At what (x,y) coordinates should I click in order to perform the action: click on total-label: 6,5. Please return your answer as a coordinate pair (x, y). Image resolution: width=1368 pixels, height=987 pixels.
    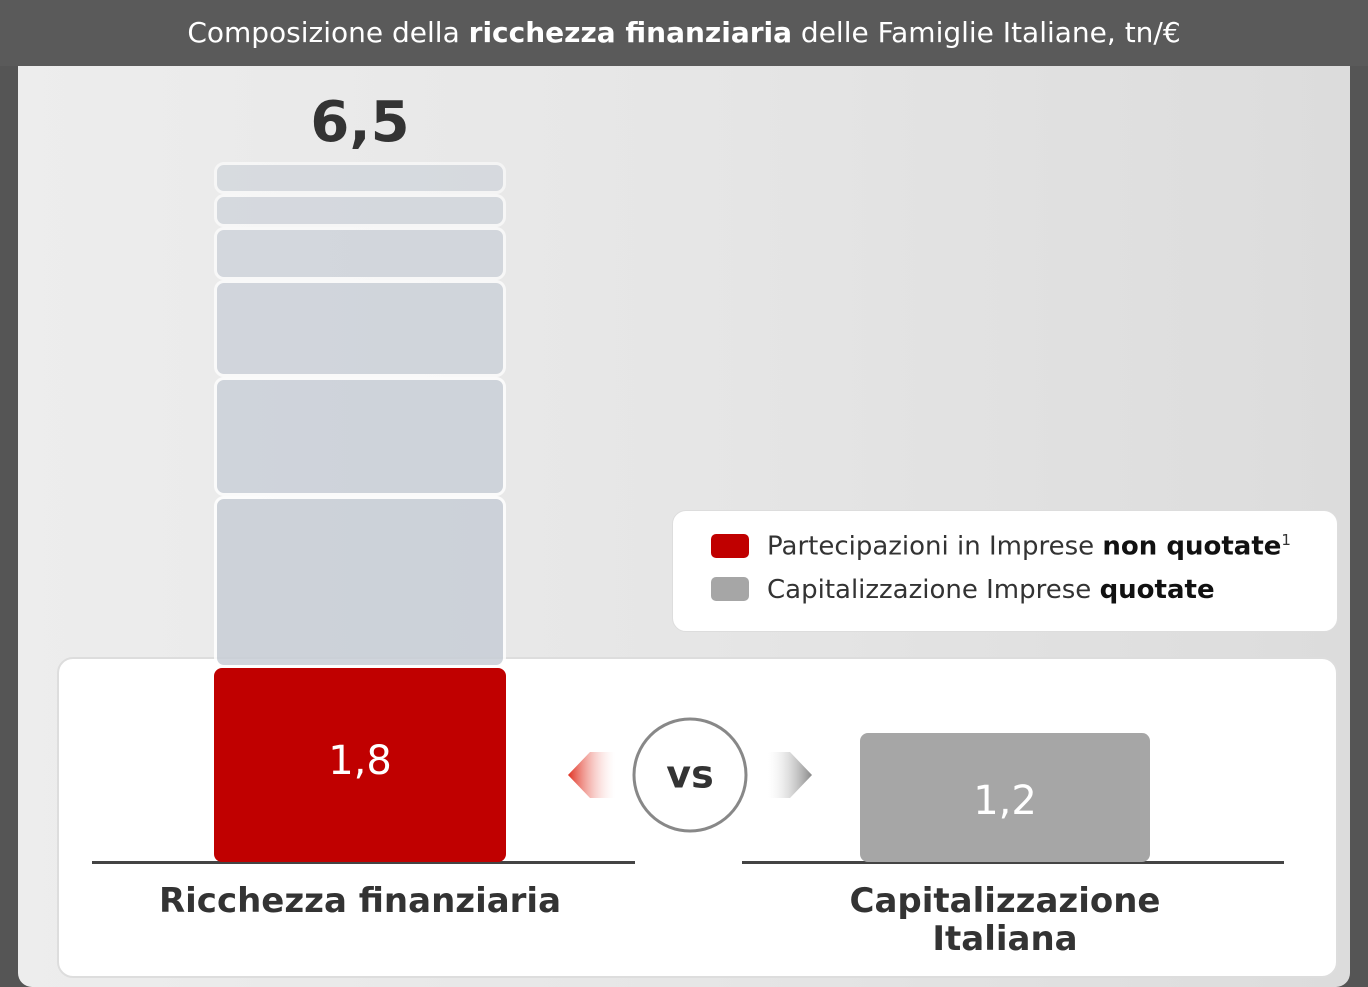
    Looking at the image, I should click on (360, 122).